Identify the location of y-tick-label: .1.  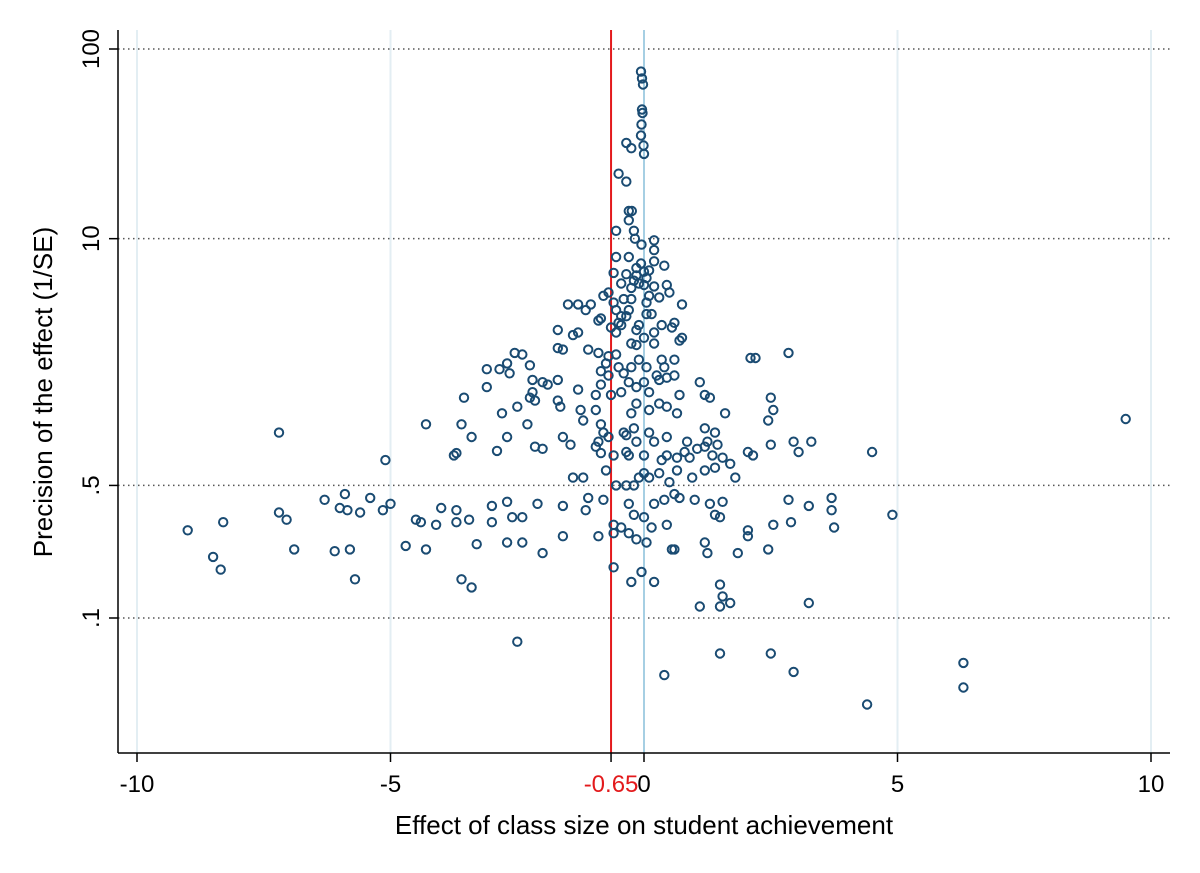
(91, 618).